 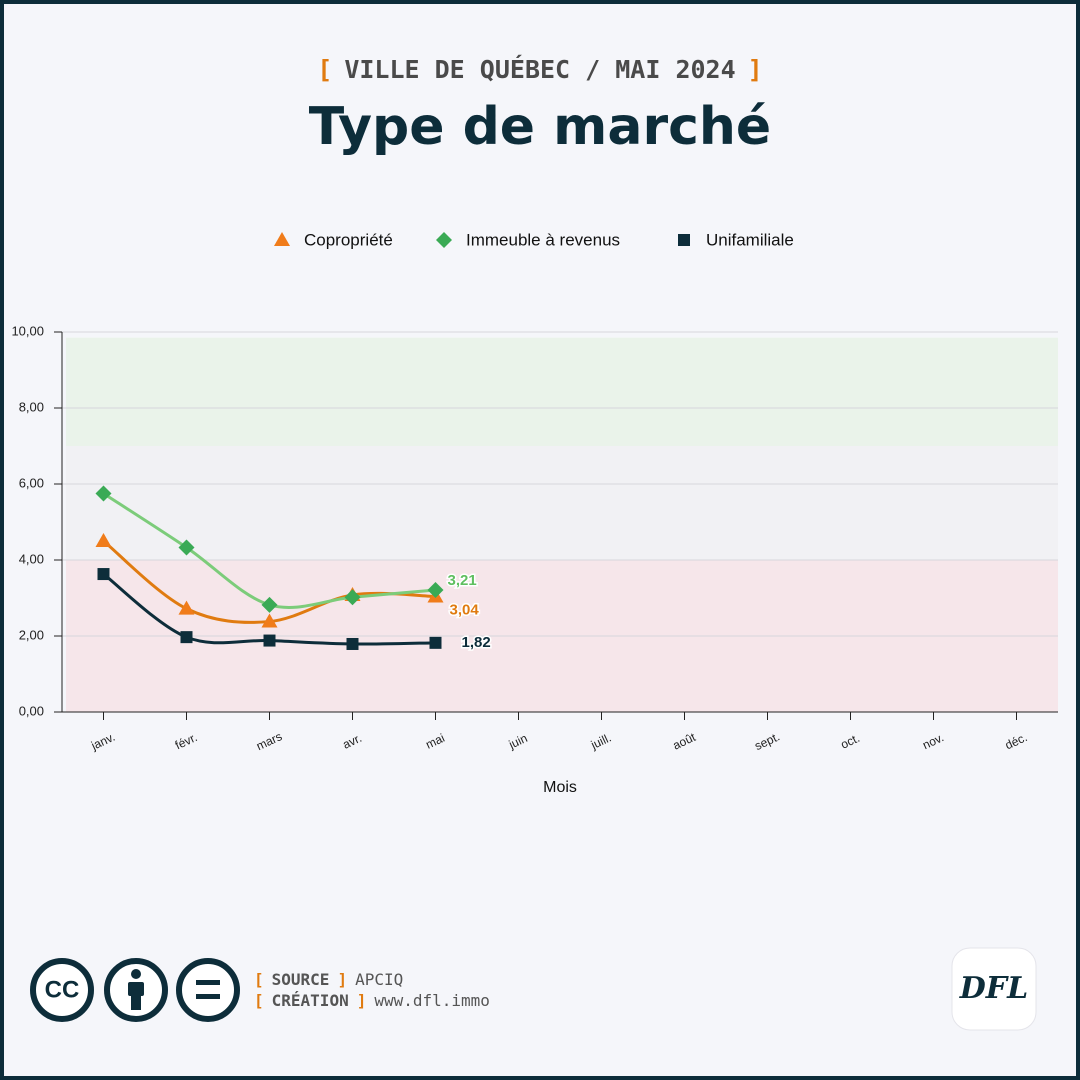 I want to click on value: www.dfl.immo, so click(x=432, y=1000).